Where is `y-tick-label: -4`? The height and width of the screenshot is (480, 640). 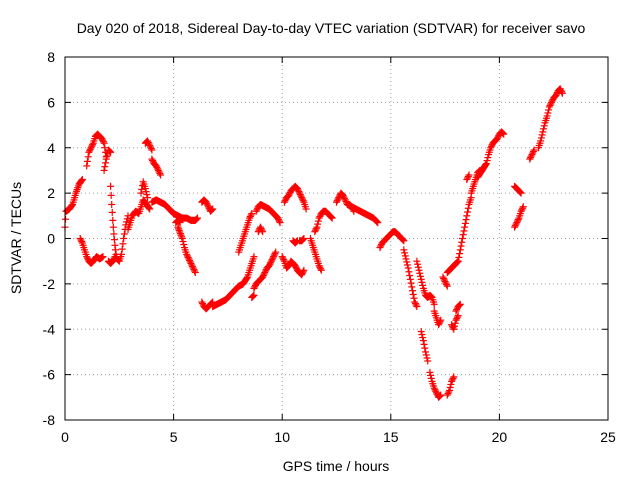 y-tick-label: -4 is located at coordinates (49, 329).